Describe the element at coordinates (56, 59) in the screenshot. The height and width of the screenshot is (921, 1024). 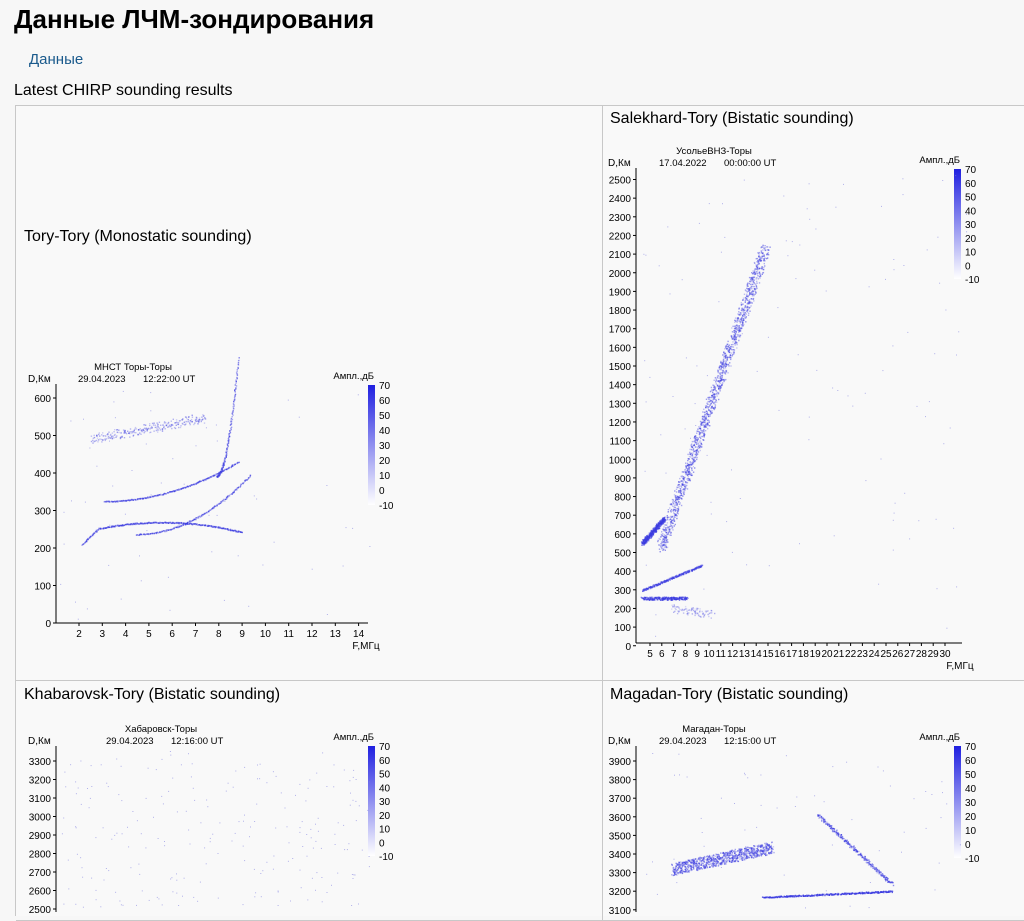
I see `nav-link-data: Данные` at that location.